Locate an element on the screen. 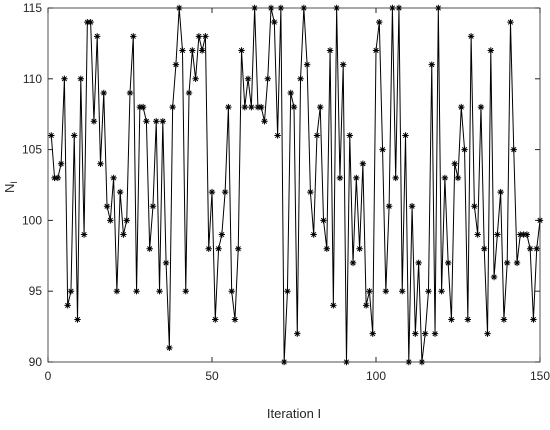 This screenshot has height=430, width=550. y-tick-label: 90 is located at coordinates (36, 362).